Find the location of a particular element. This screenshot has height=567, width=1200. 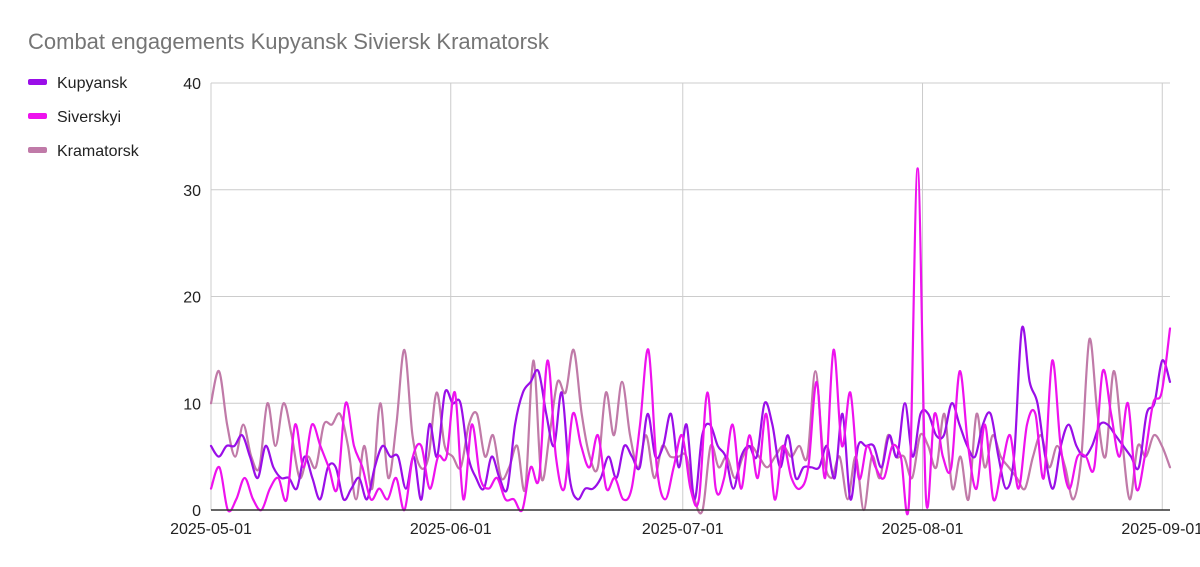

legend-label-kramatorsk: Kramatorsk is located at coordinates (98, 151).